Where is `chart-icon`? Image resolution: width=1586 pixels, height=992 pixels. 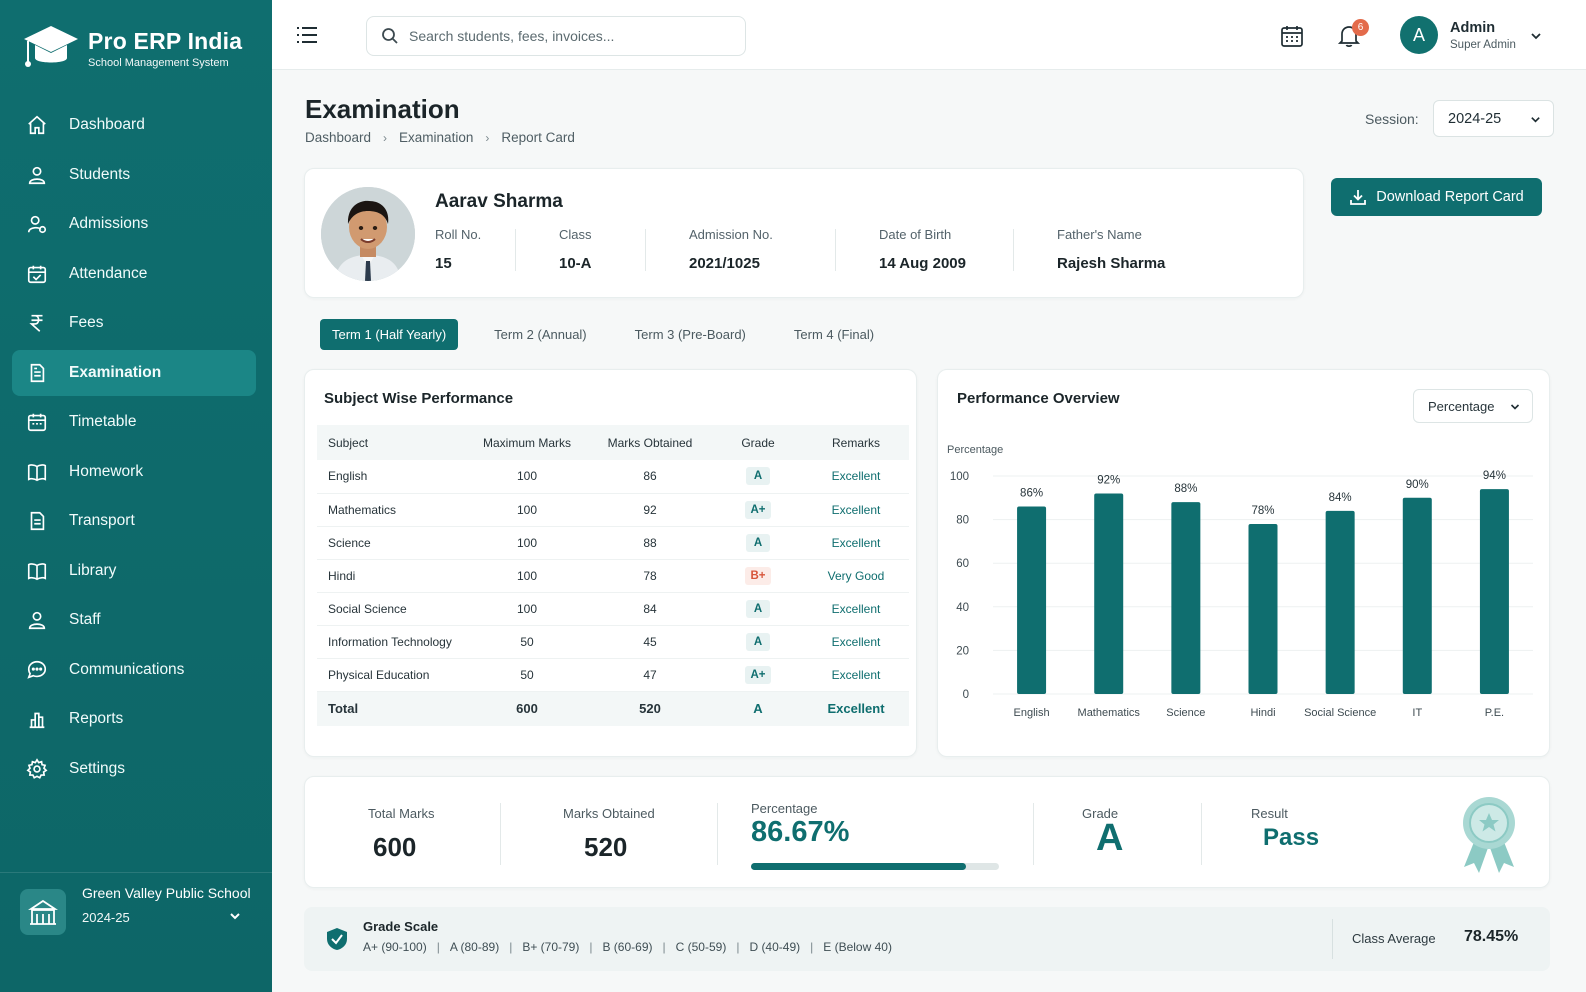 chart-icon is located at coordinates (37, 720).